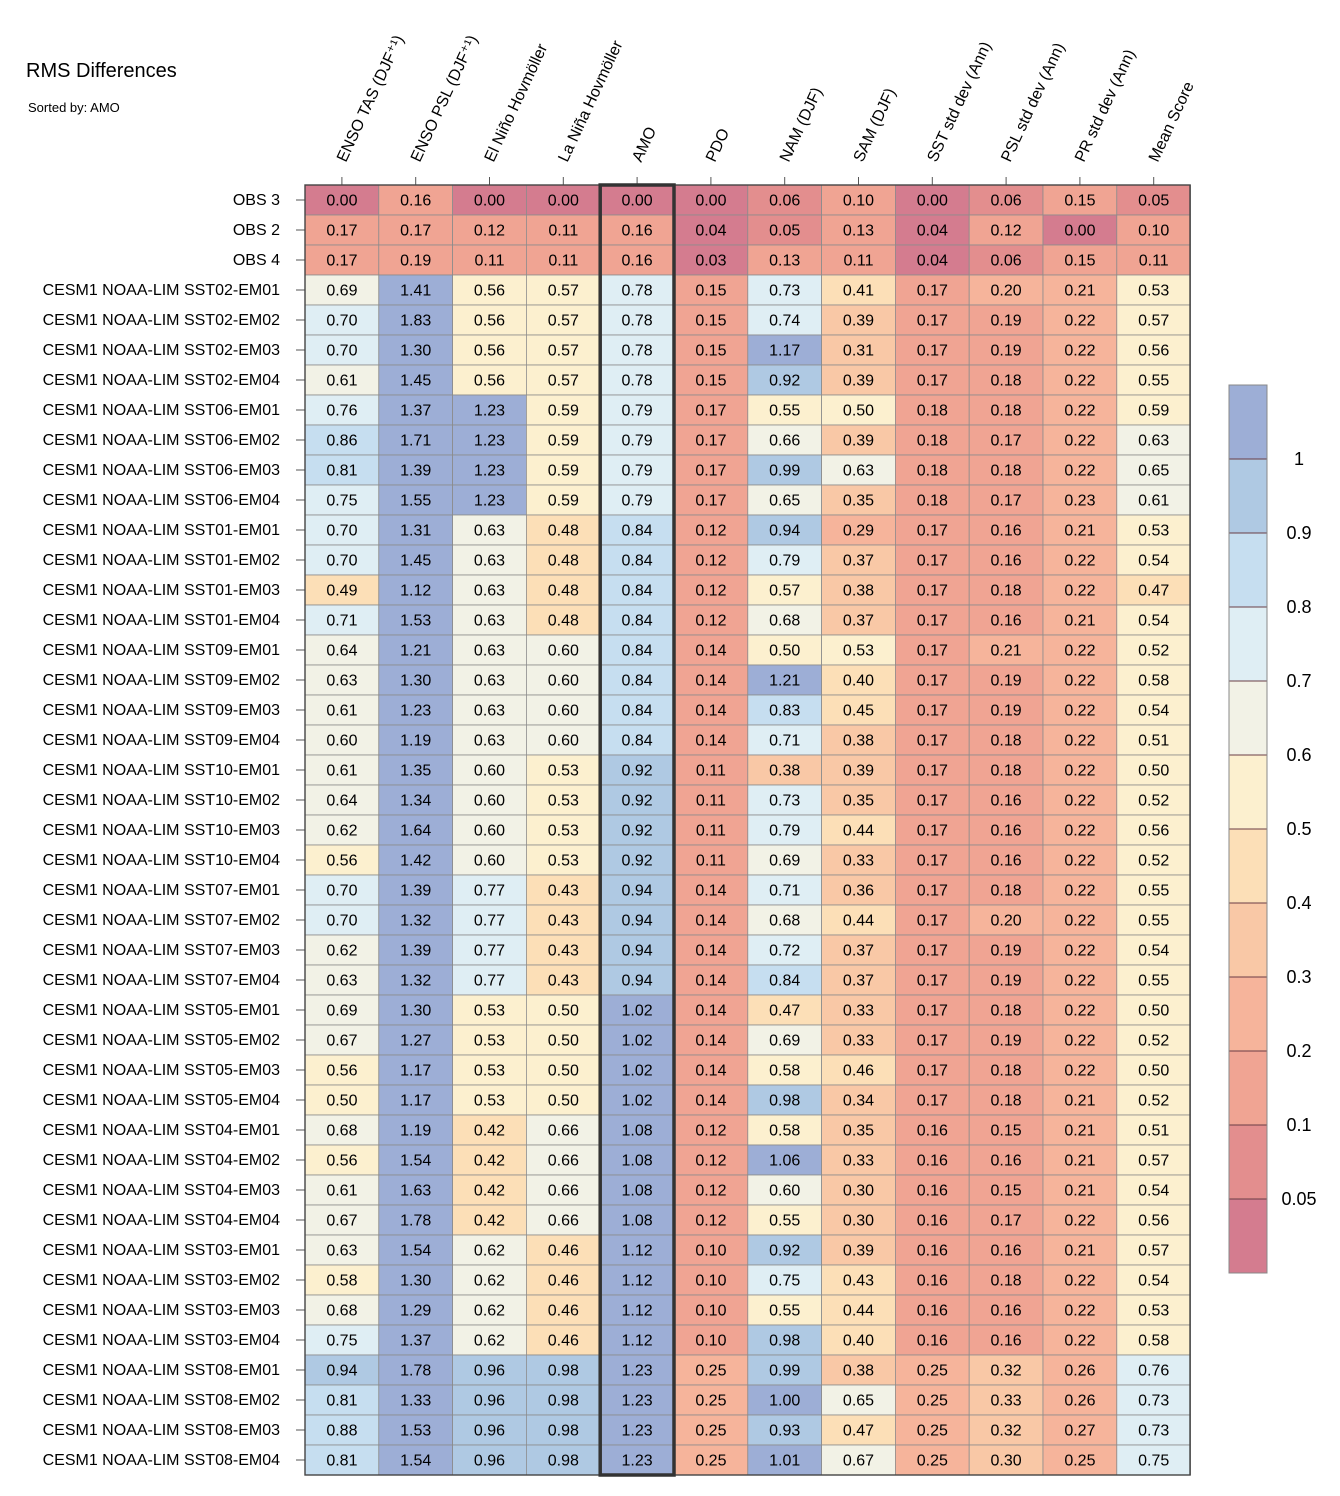 The image size is (1340, 1496). I want to click on cell-label: 1.30, so click(415, 681).